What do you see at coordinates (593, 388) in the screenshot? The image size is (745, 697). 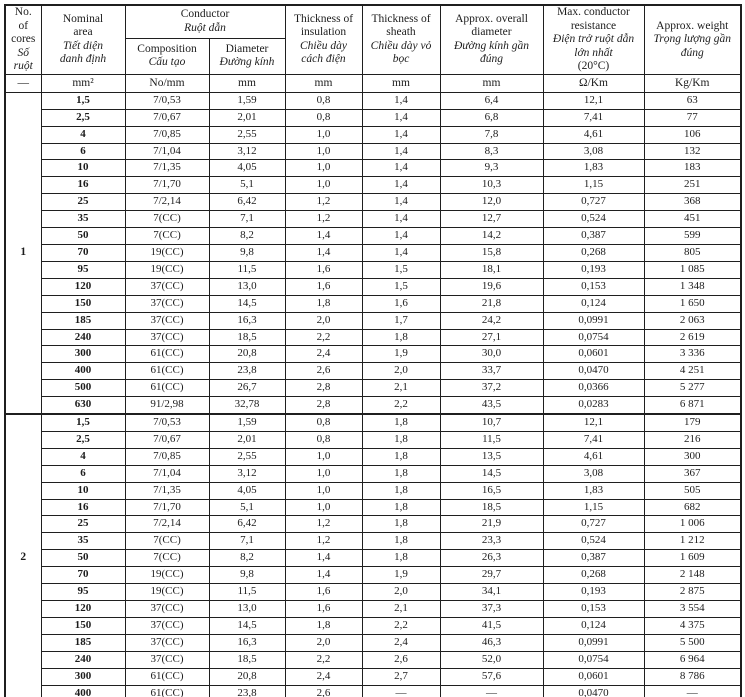 I see `table-cell: 0,0366` at bounding box center [593, 388].